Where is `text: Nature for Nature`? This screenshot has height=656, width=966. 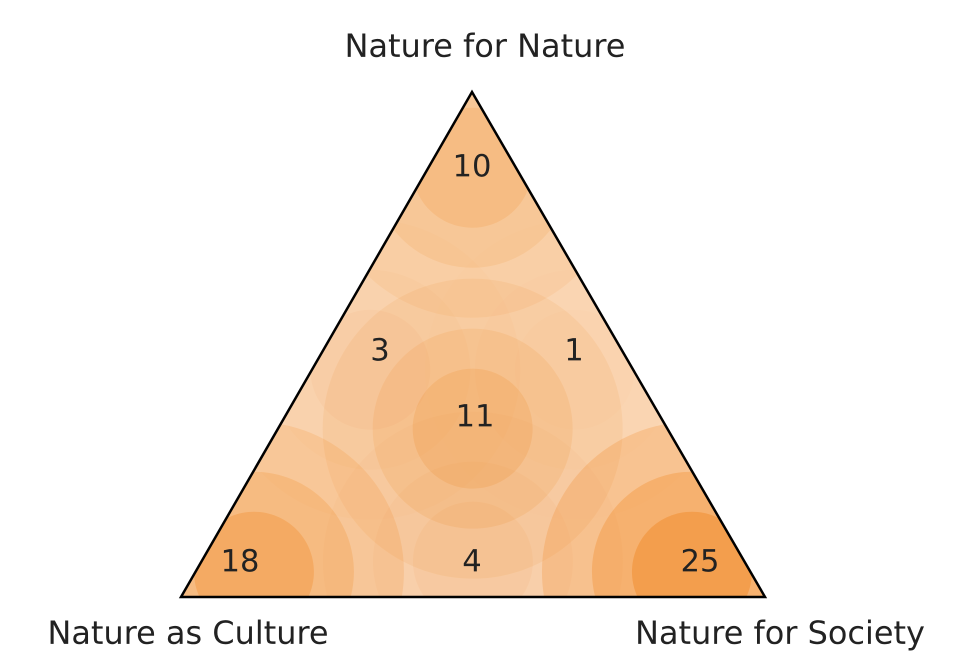 text: Nature for Nature is located at coordinates (486, 45).